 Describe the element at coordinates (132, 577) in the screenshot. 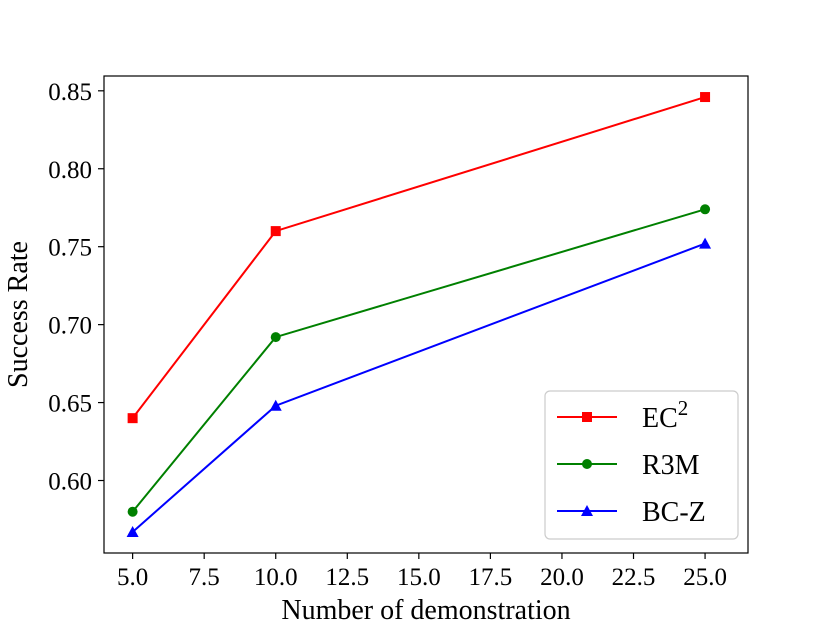

I see `x-tick-label: 5.0` at that location.